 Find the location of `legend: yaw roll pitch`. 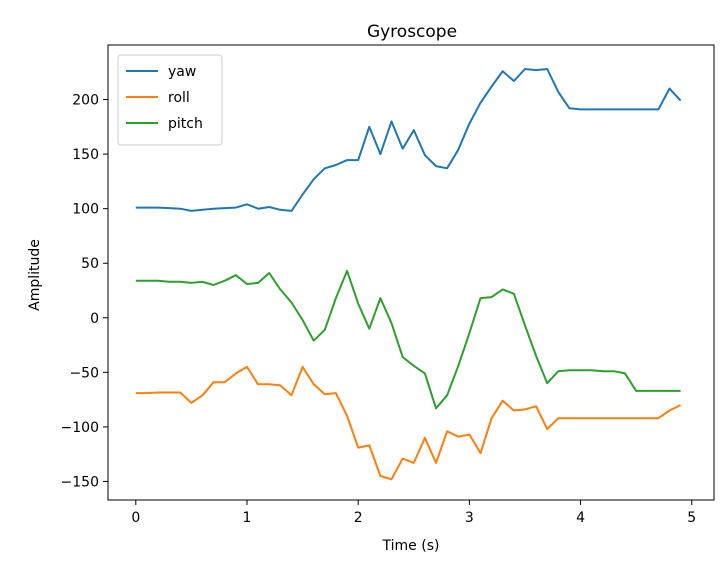

legend: yaw roll pitch is located at coordinates (170, 100).